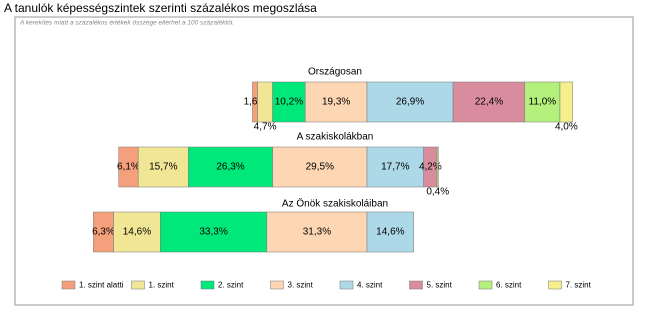  I want to click on value-label: 4,0%, so click(566, 127).